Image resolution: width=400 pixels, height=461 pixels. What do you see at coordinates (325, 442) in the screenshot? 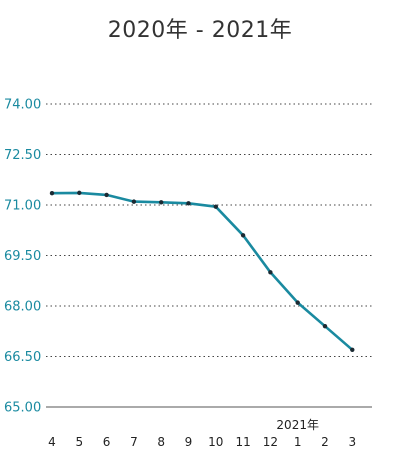
I see `x-tick-label: 2` at bounding box center [325, 442].